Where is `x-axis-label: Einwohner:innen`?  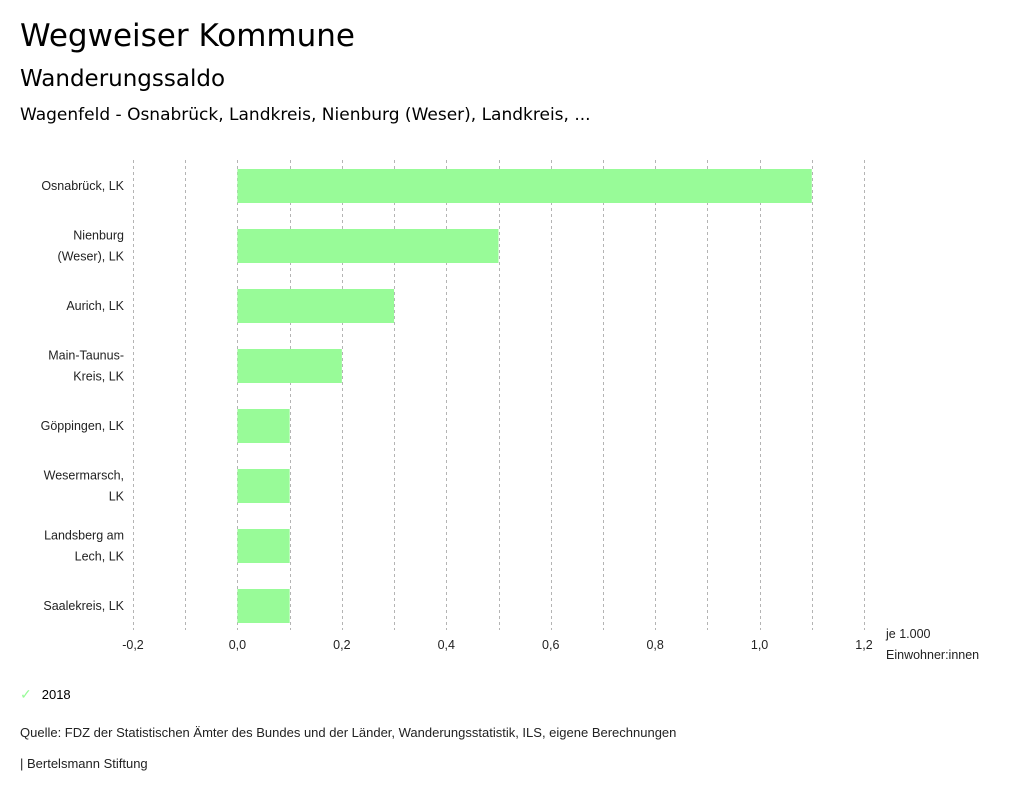 x-axis-label: Einwohner:innen is located at coordinates (932, 655).